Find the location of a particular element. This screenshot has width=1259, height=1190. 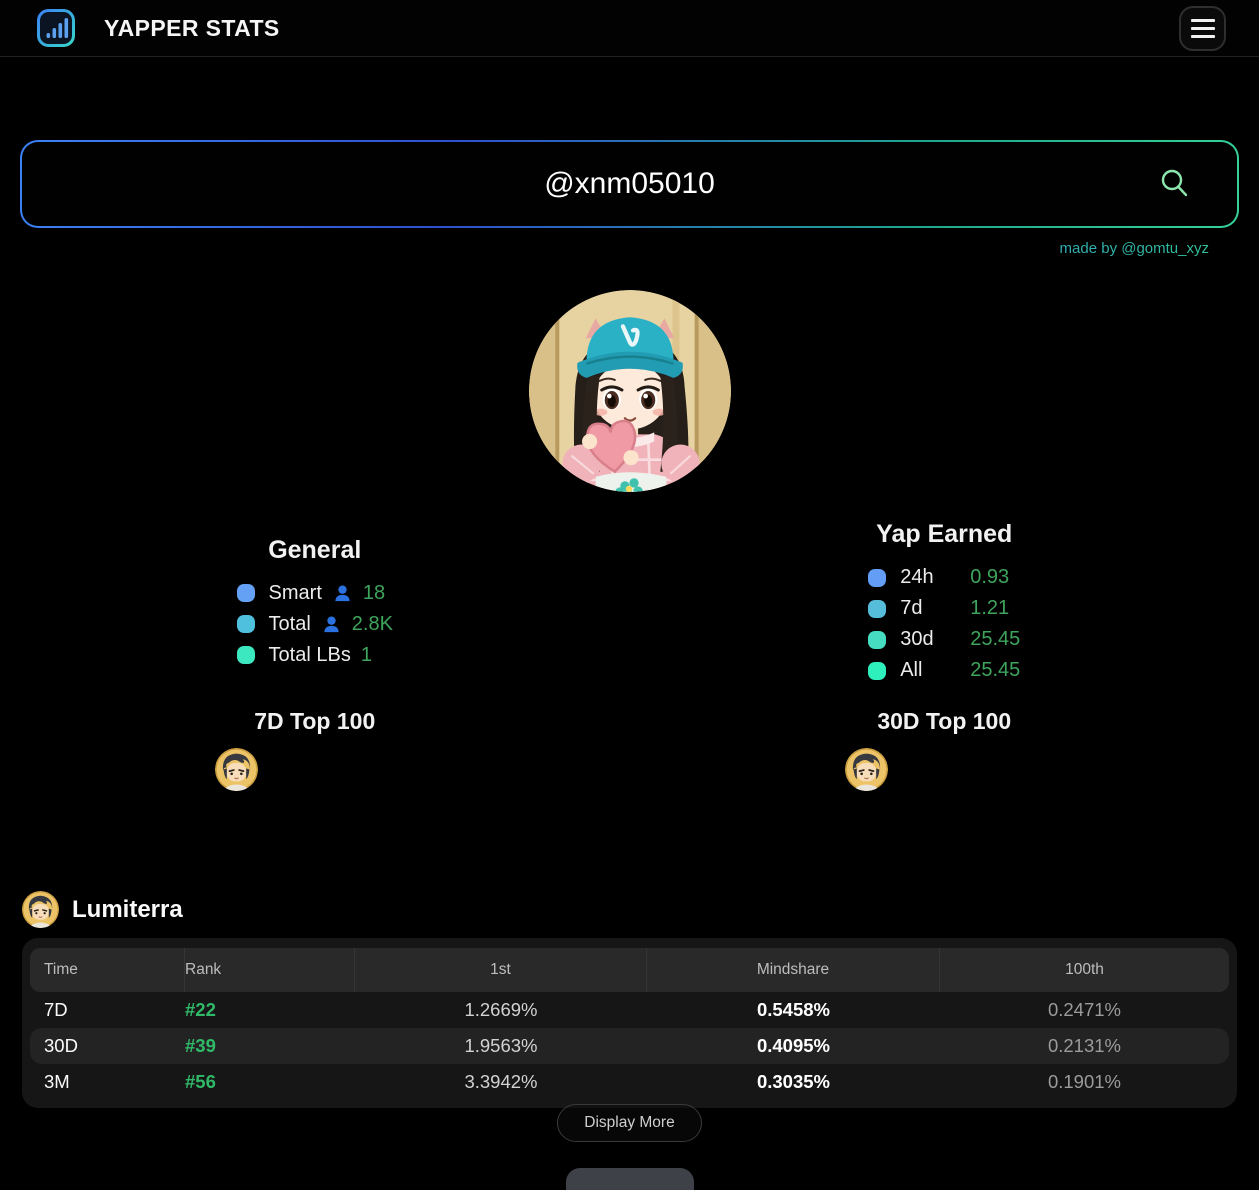

general-title: General is located at coordinates (314, 550).